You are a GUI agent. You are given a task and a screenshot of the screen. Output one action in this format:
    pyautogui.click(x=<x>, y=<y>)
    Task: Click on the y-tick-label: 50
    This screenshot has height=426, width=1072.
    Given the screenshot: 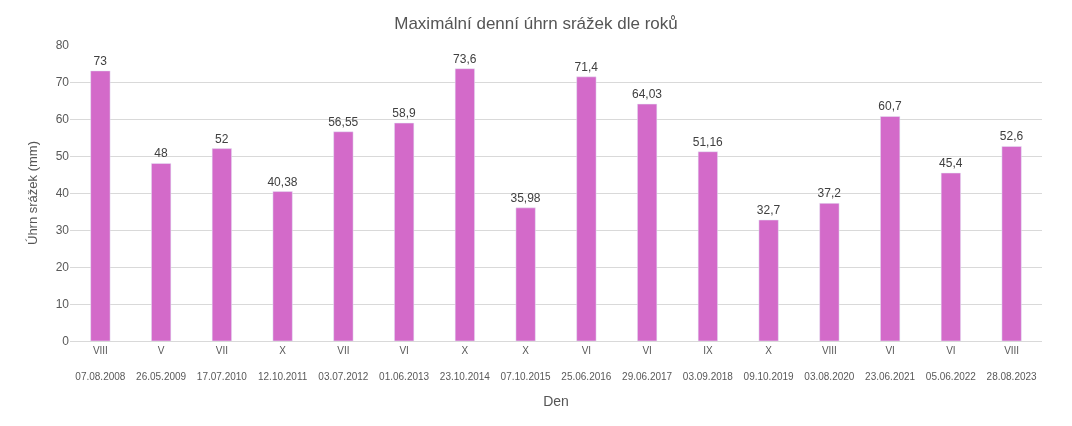 What is the action you would take?
    pyautogui.click(x=62, y=156)
    